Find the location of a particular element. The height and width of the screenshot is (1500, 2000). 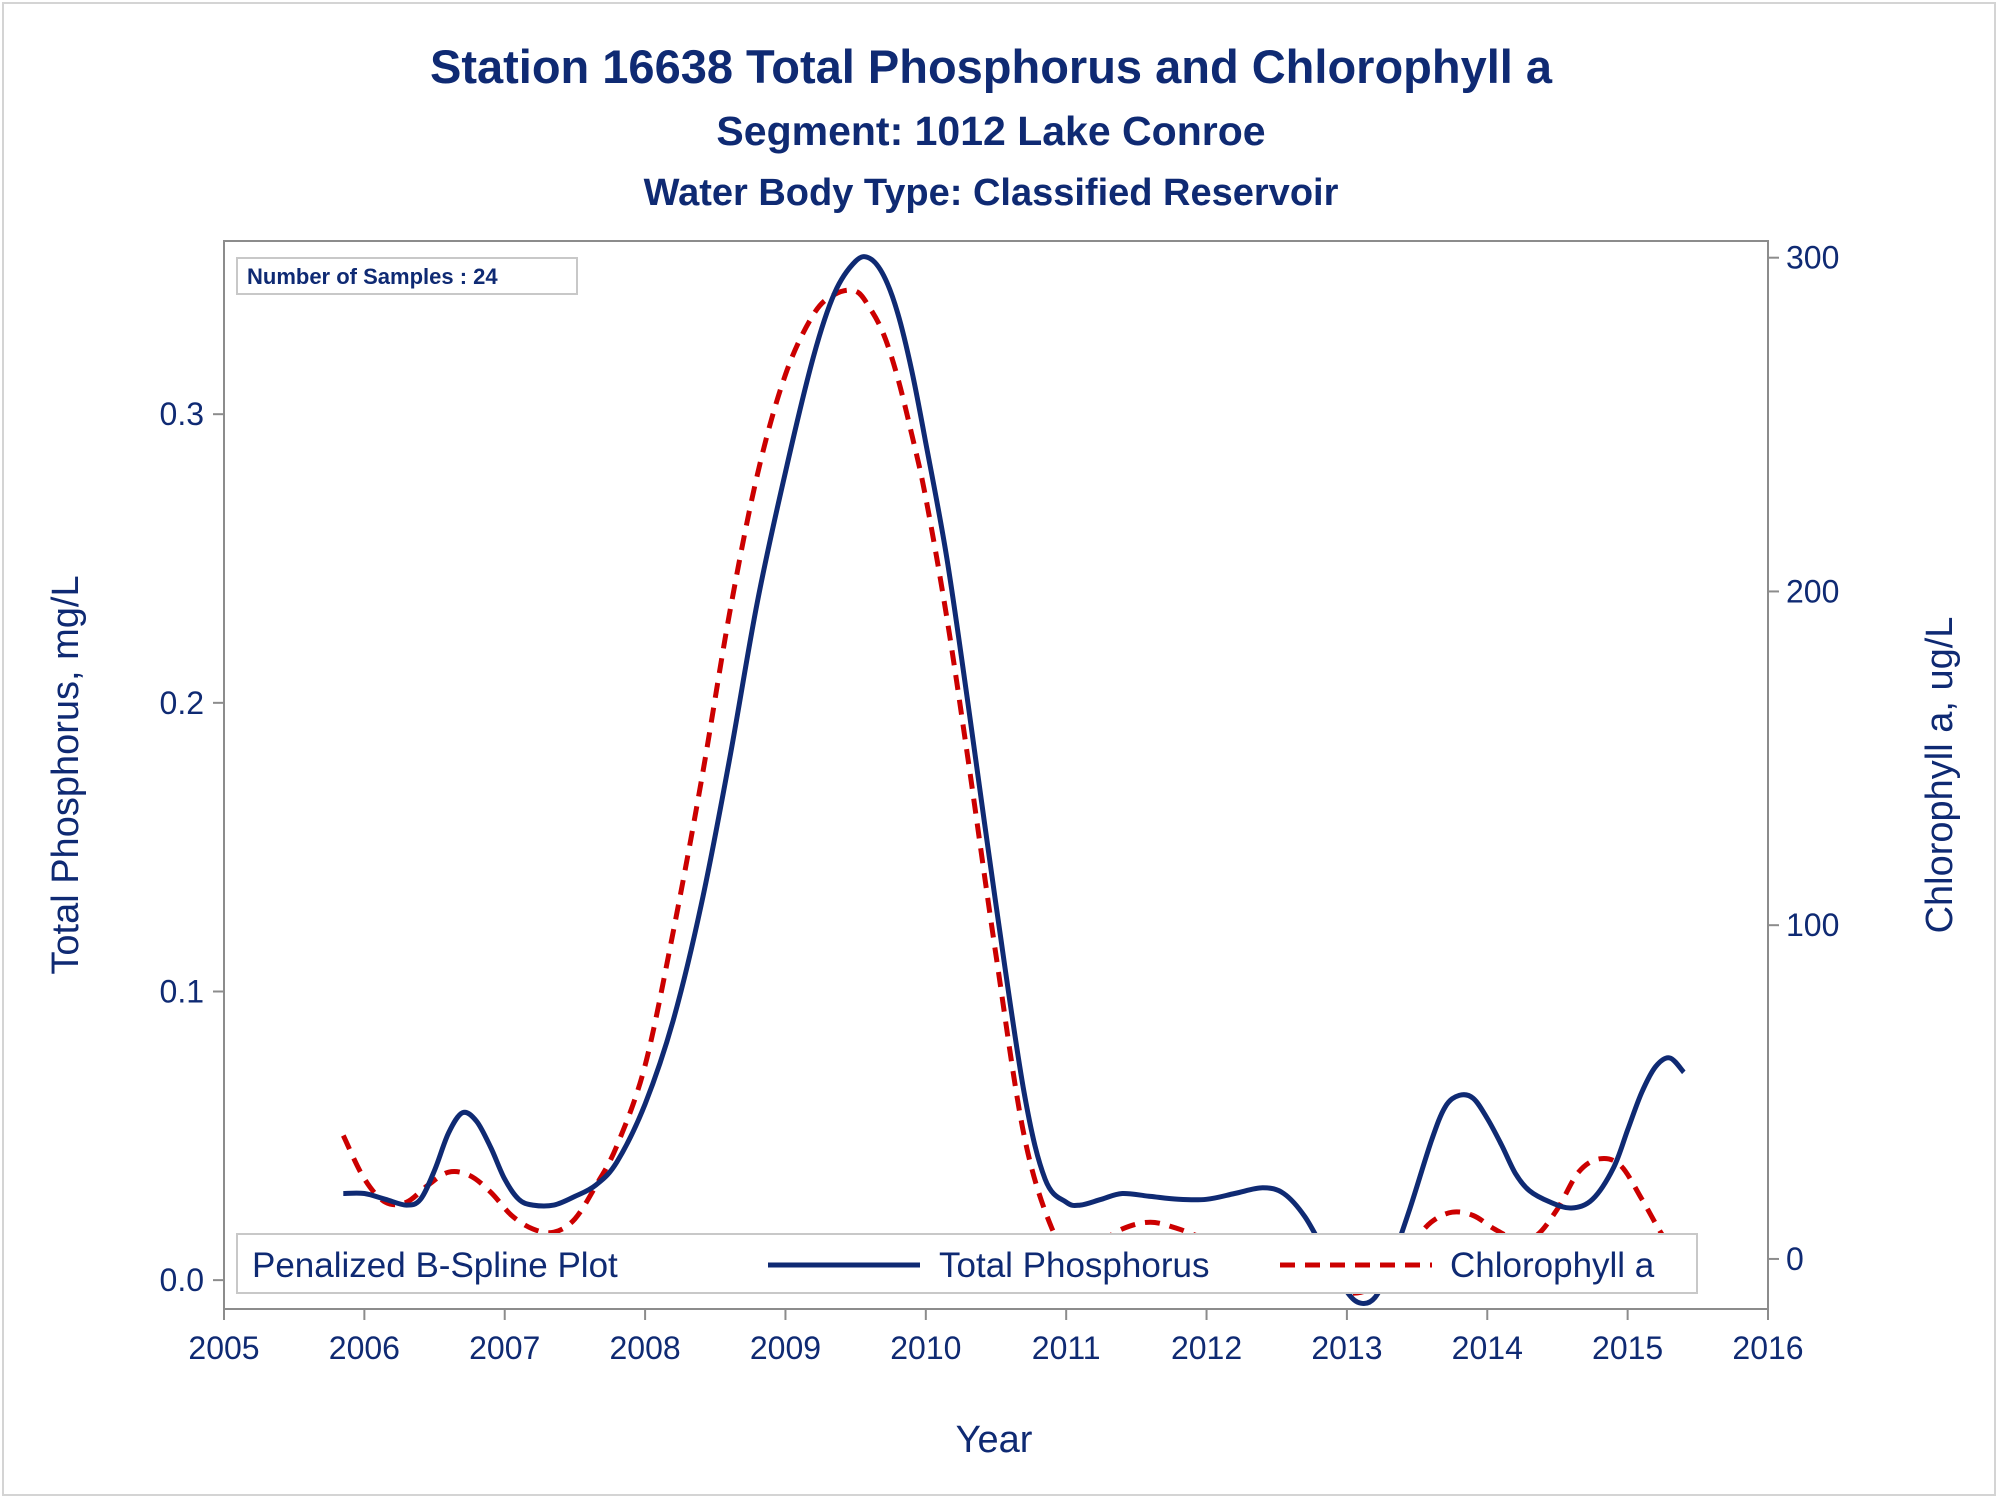

sample-count-label: Number of Samples : 24 is located at coordinates (372, 276).